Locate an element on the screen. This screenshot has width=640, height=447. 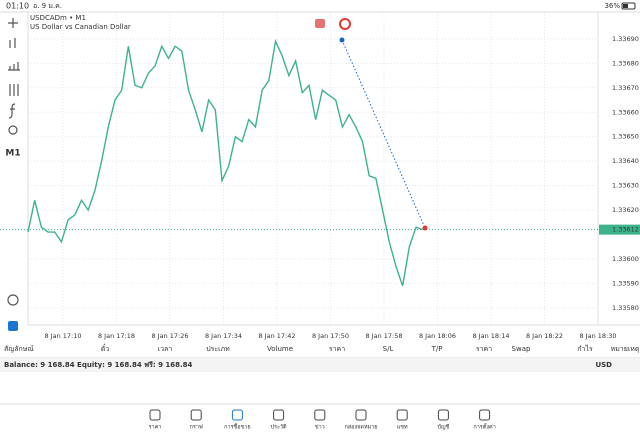
timeframe: M1 is located at coordinates (12, 154).